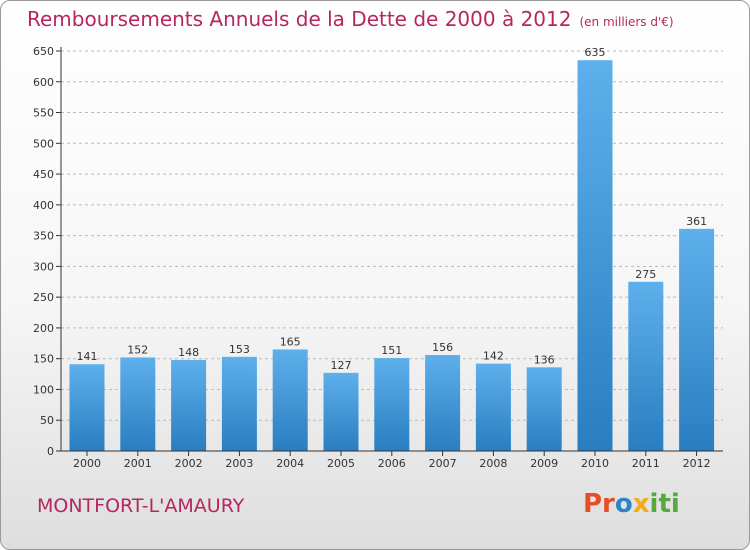 The width and height of the screenshot is (750, 550). I want to click on chart-subtitle: (en milliers d'€), so click(626, 22).